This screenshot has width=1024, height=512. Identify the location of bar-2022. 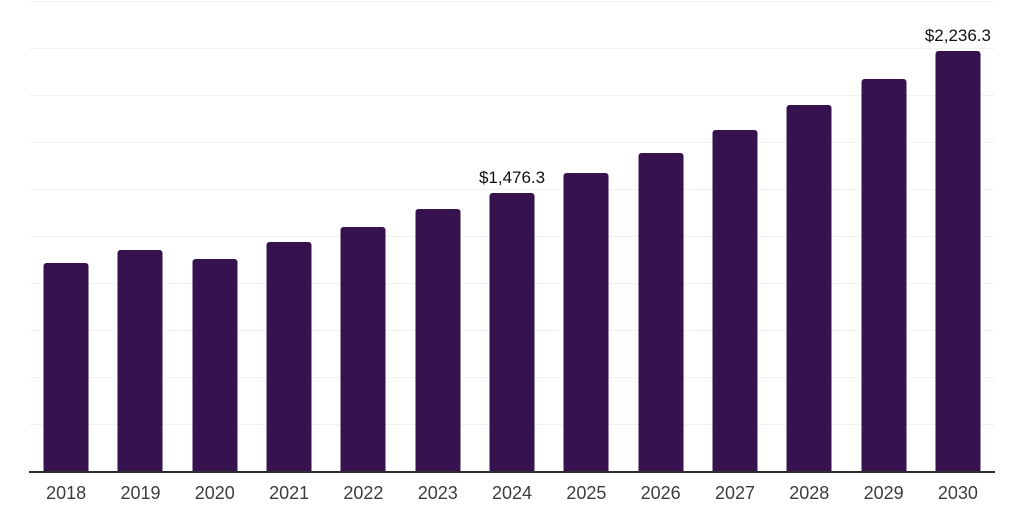
(363, 348).